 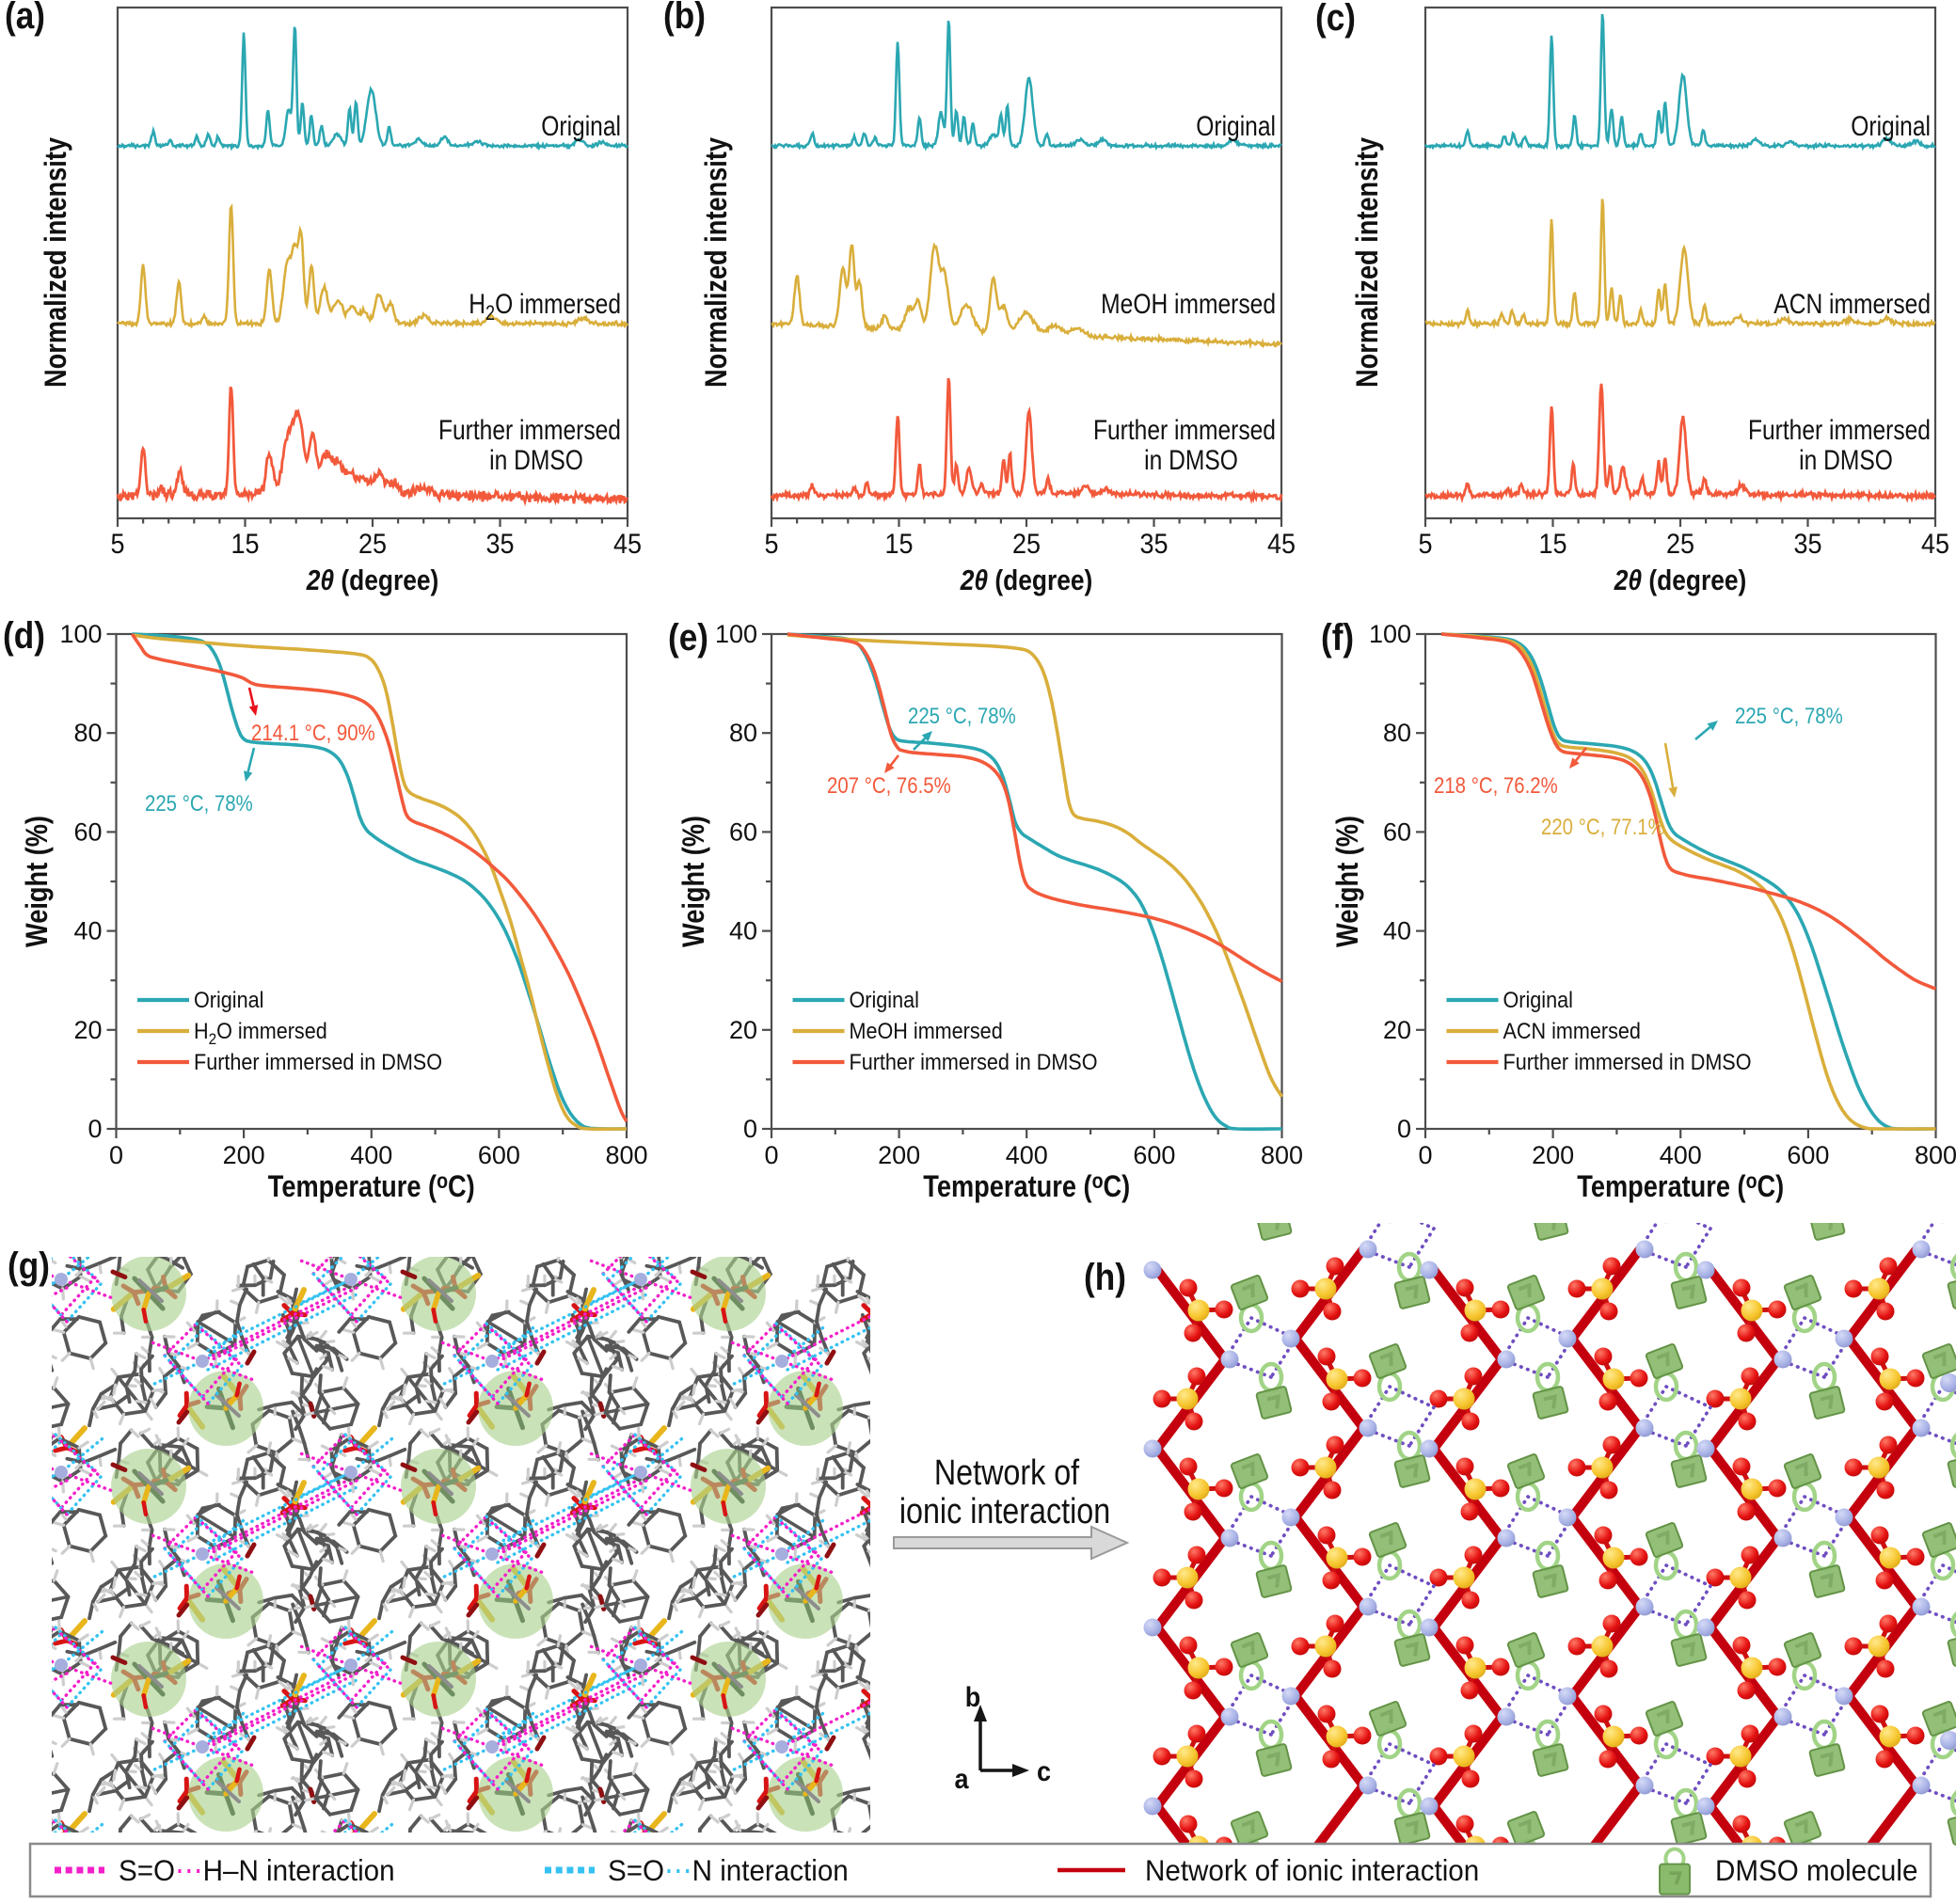 What do you see at coordinates (1006, 1473) in the screenshot?
I see `svg-text: Network of` at bounding box center [1006, 1473].